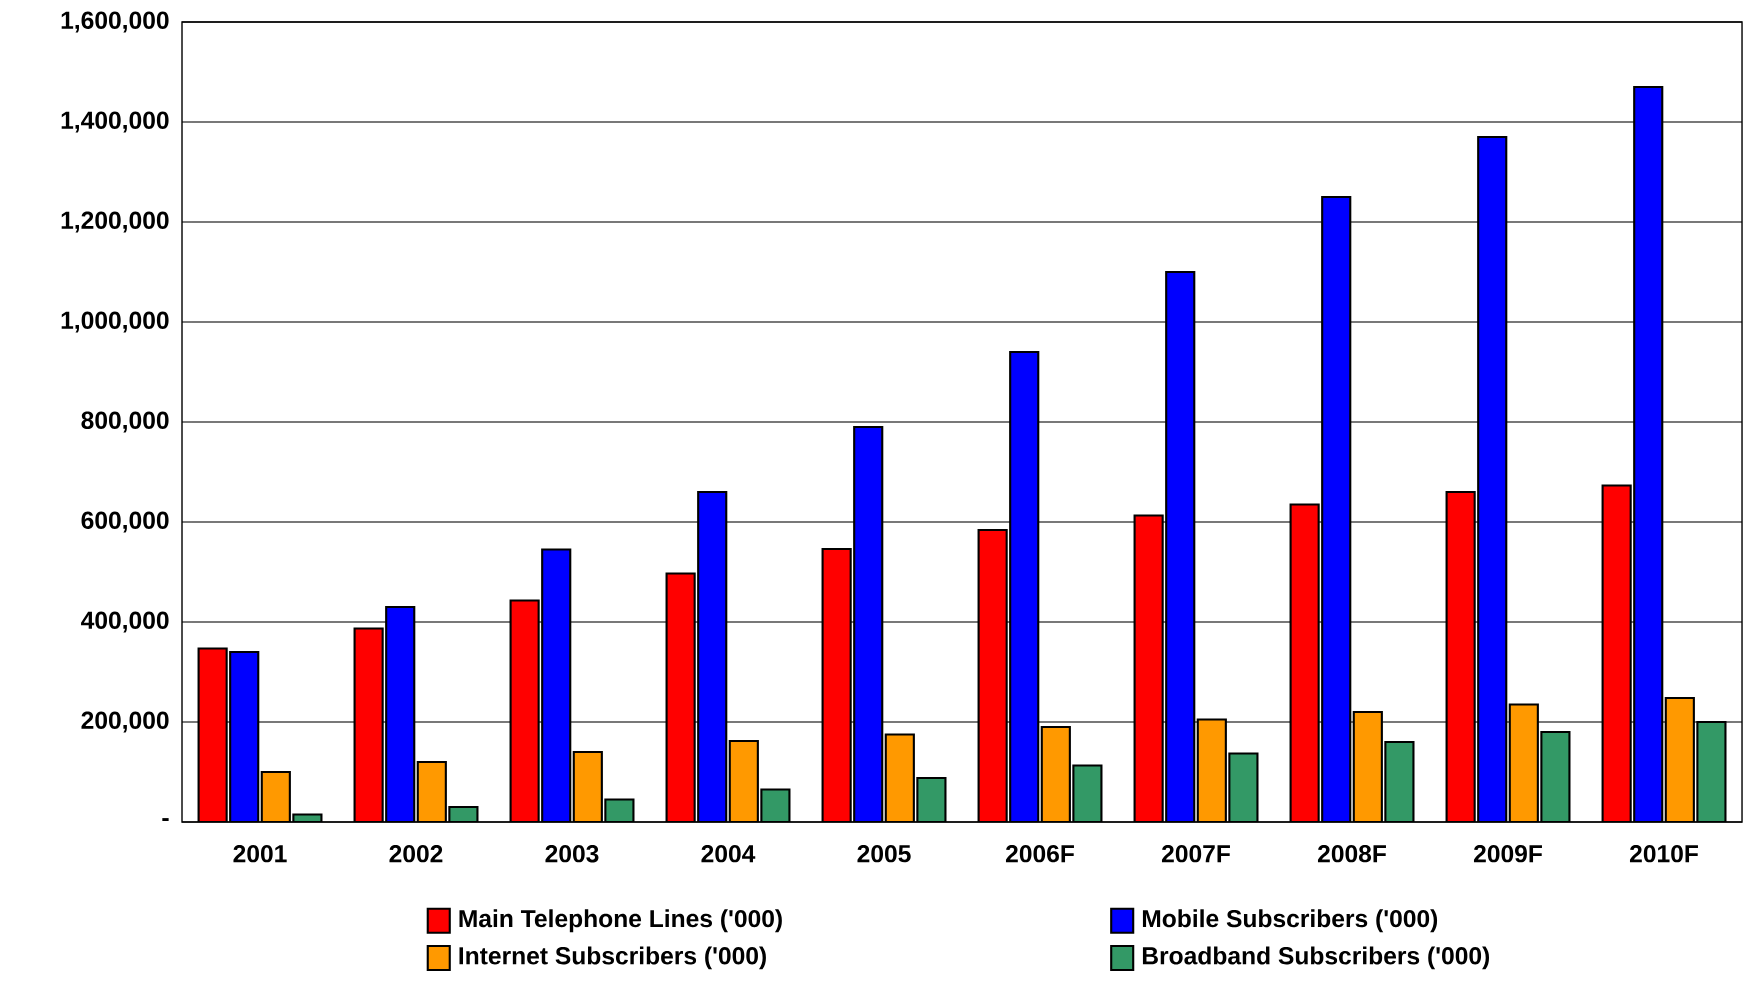  I want to click on y-tick-label: 400,000, so click(125, 622).